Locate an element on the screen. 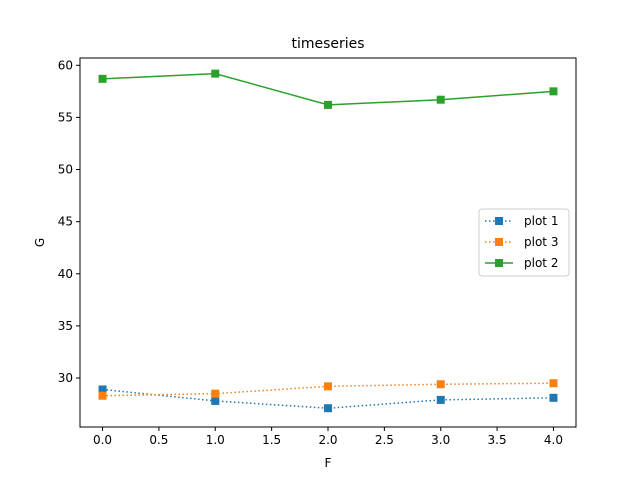 This screenshot has width=640, height=480. legend-label: plot 2 is located at coordinates (541, 263).